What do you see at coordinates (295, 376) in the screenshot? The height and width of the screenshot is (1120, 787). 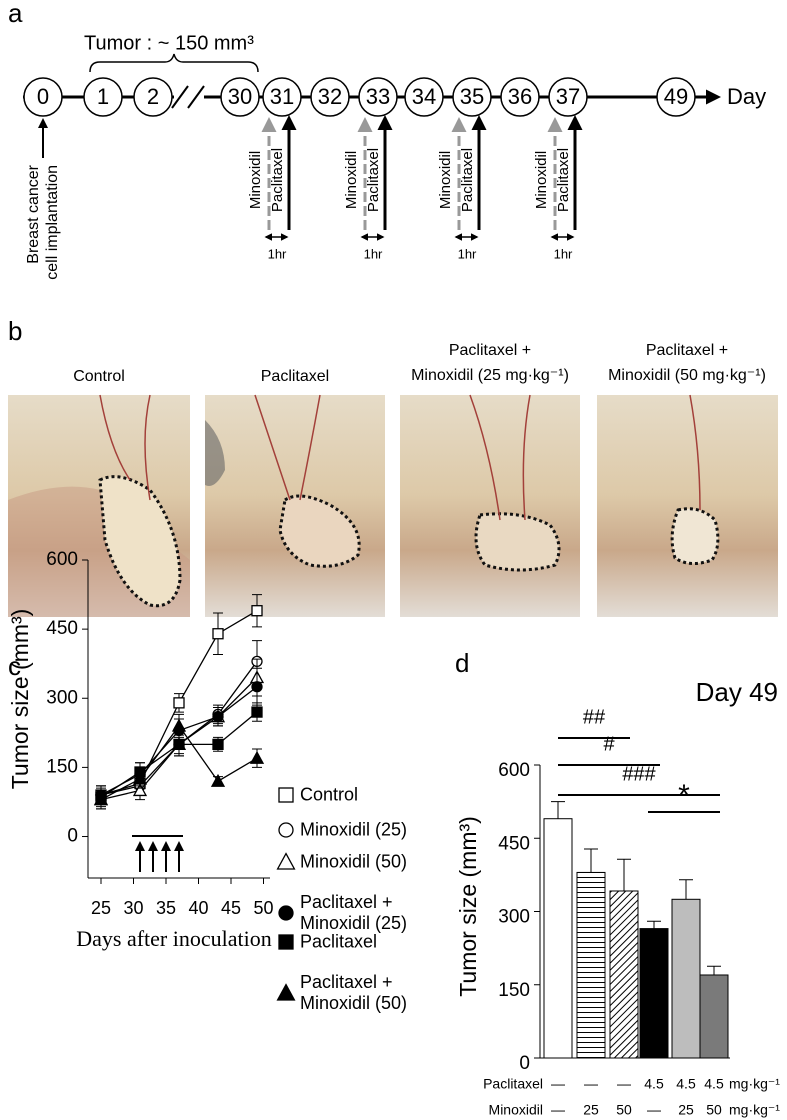 I see `group-title: Paclitaxel` at bounding box center [295, 376].